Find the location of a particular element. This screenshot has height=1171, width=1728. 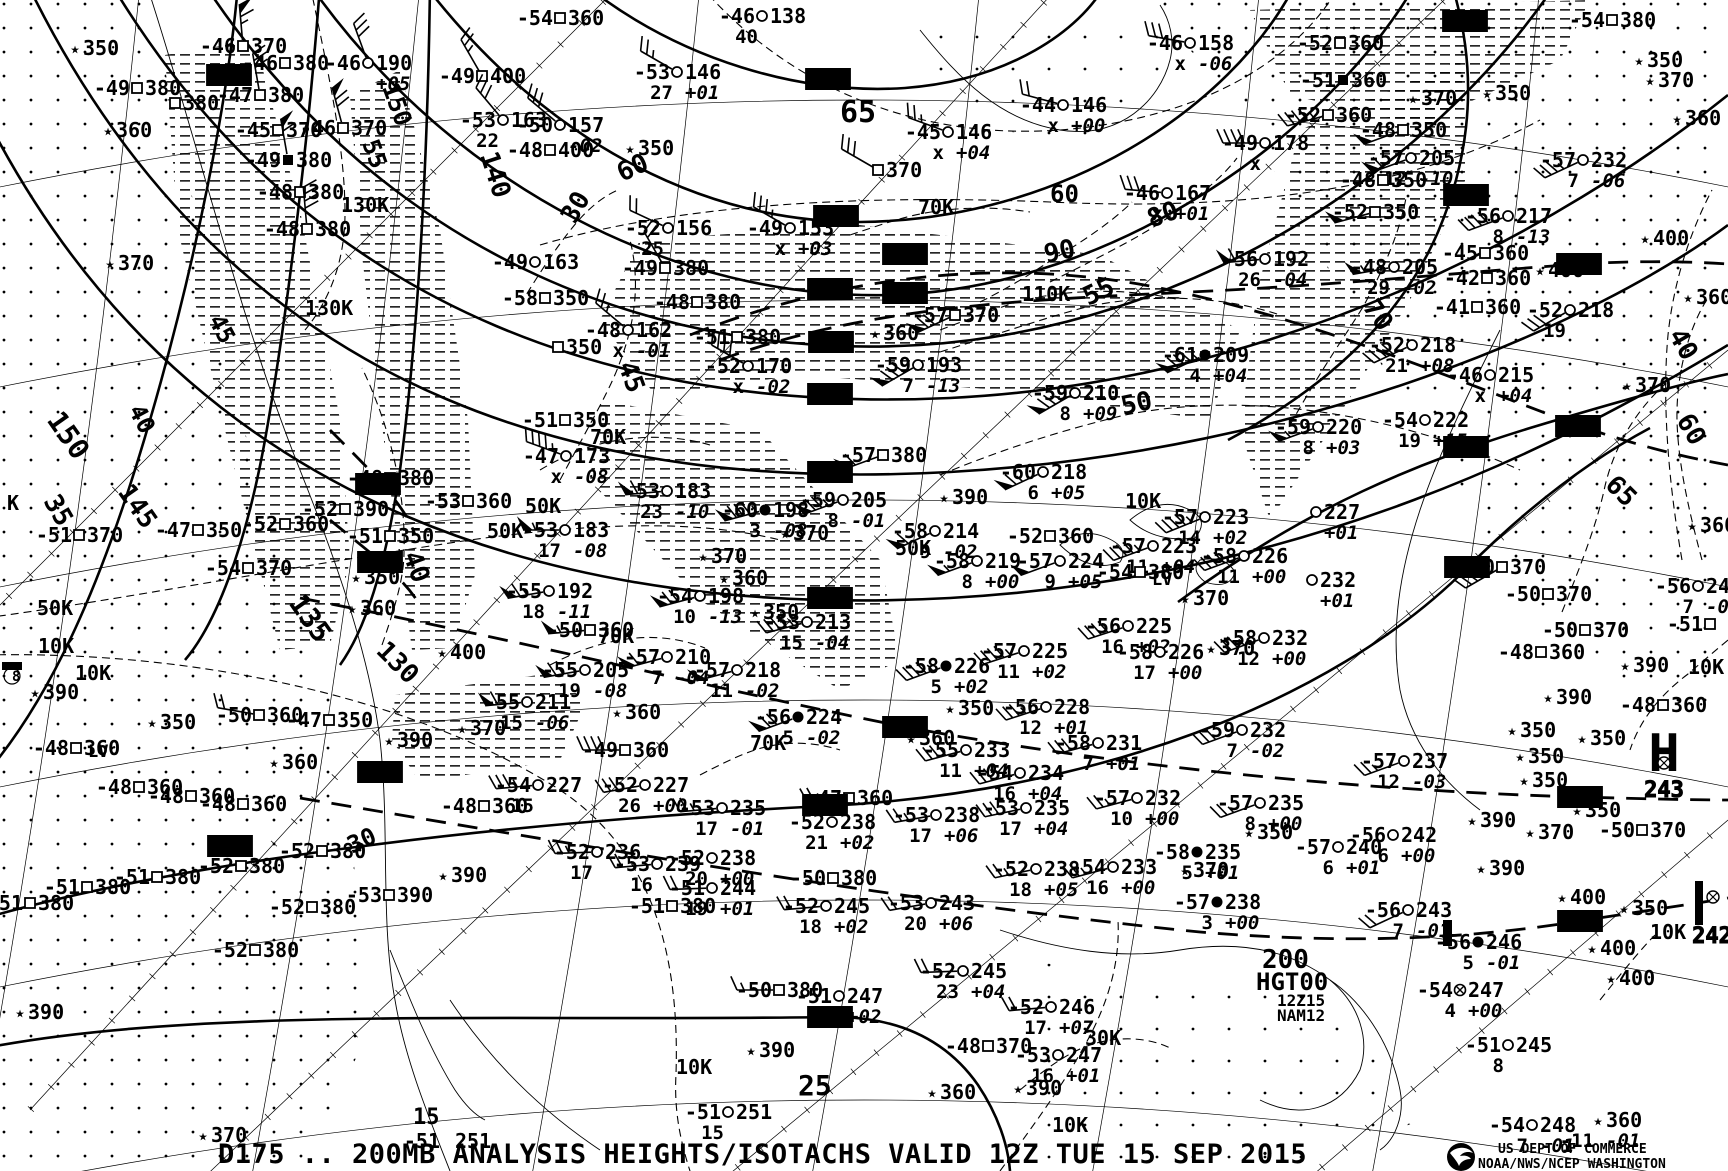

svg-text: 170 is located at coordinates (774, 366).